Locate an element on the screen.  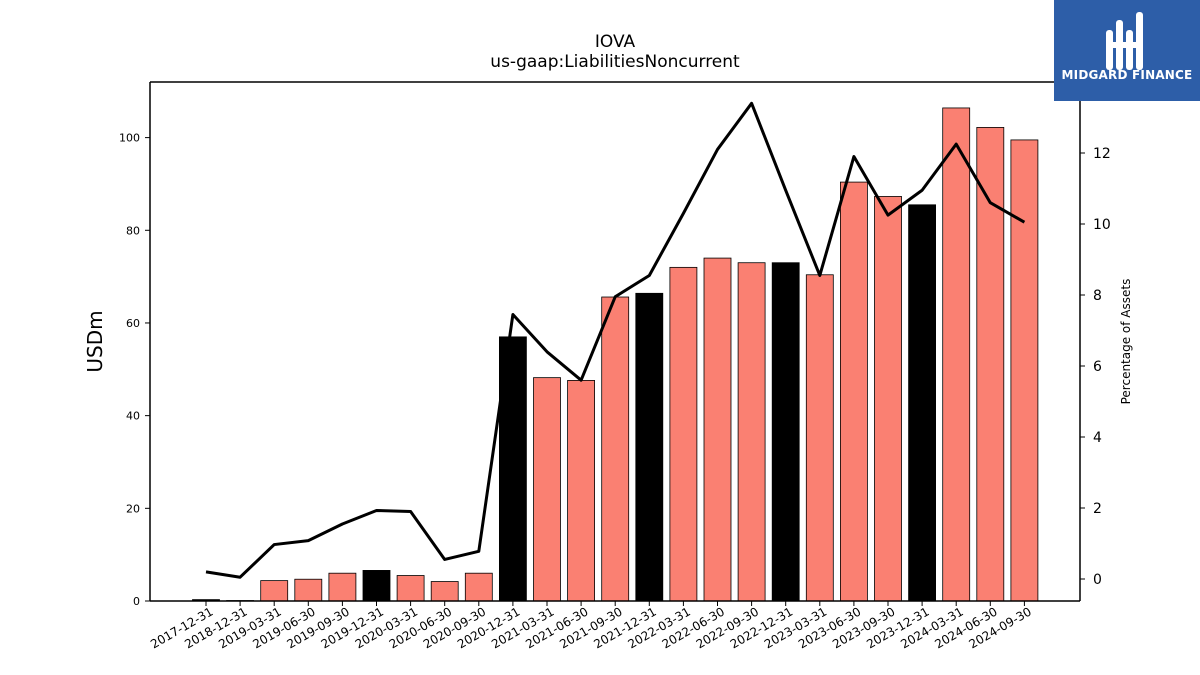
y-tick-label: 80 is located at coordinates (133, 230).